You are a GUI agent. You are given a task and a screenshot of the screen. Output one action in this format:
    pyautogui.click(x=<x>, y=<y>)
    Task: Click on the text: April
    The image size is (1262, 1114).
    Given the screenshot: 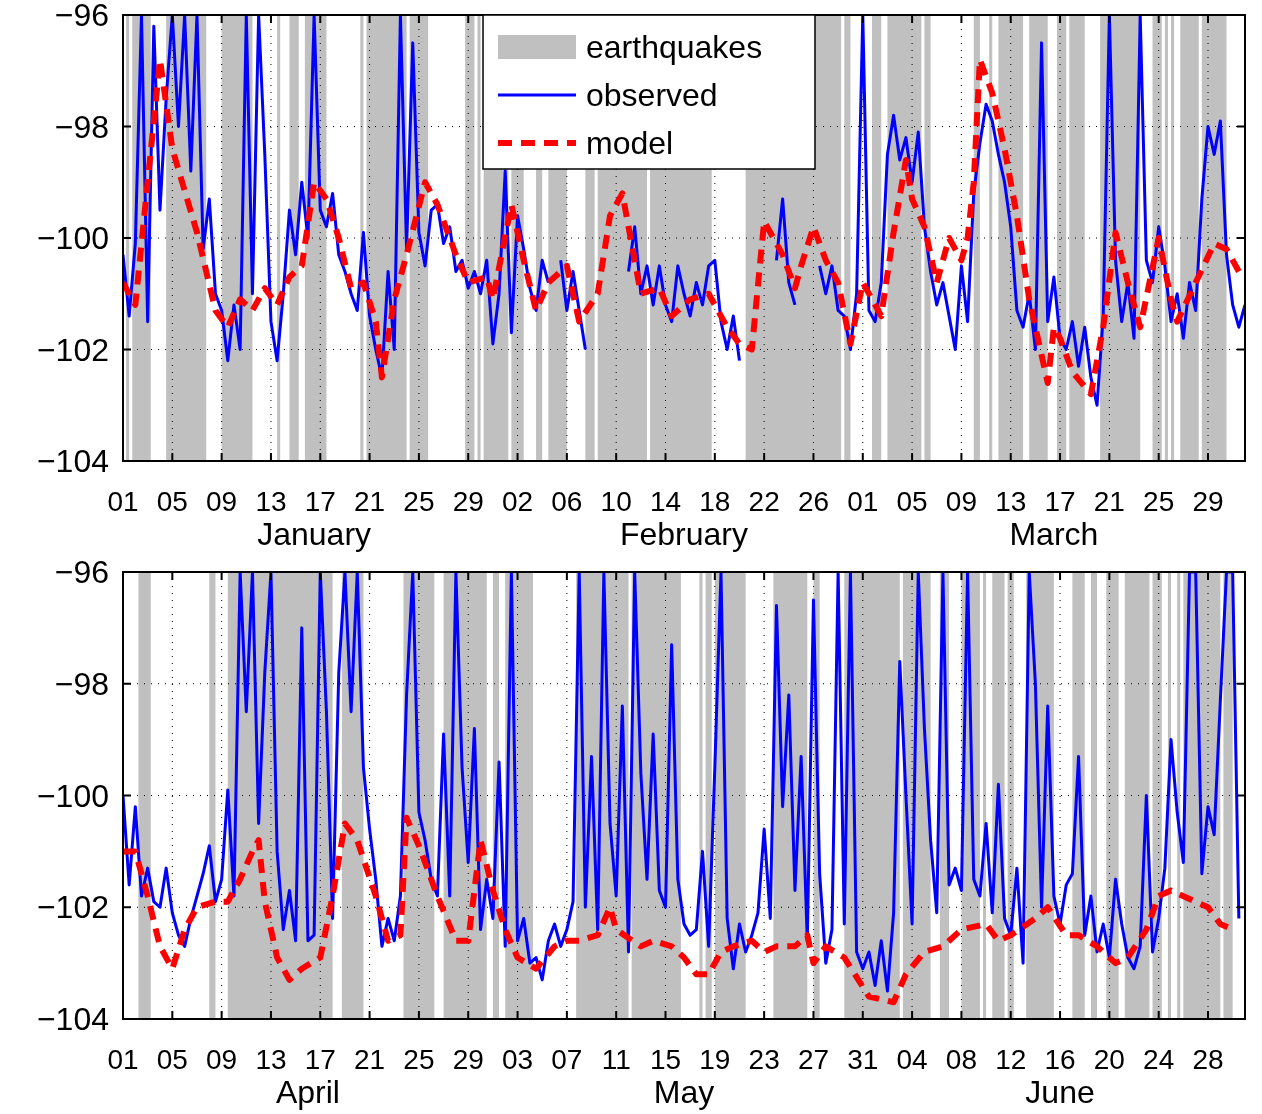 What is the action you would take?
    pyautogui.click(x=307, y=1092)
    